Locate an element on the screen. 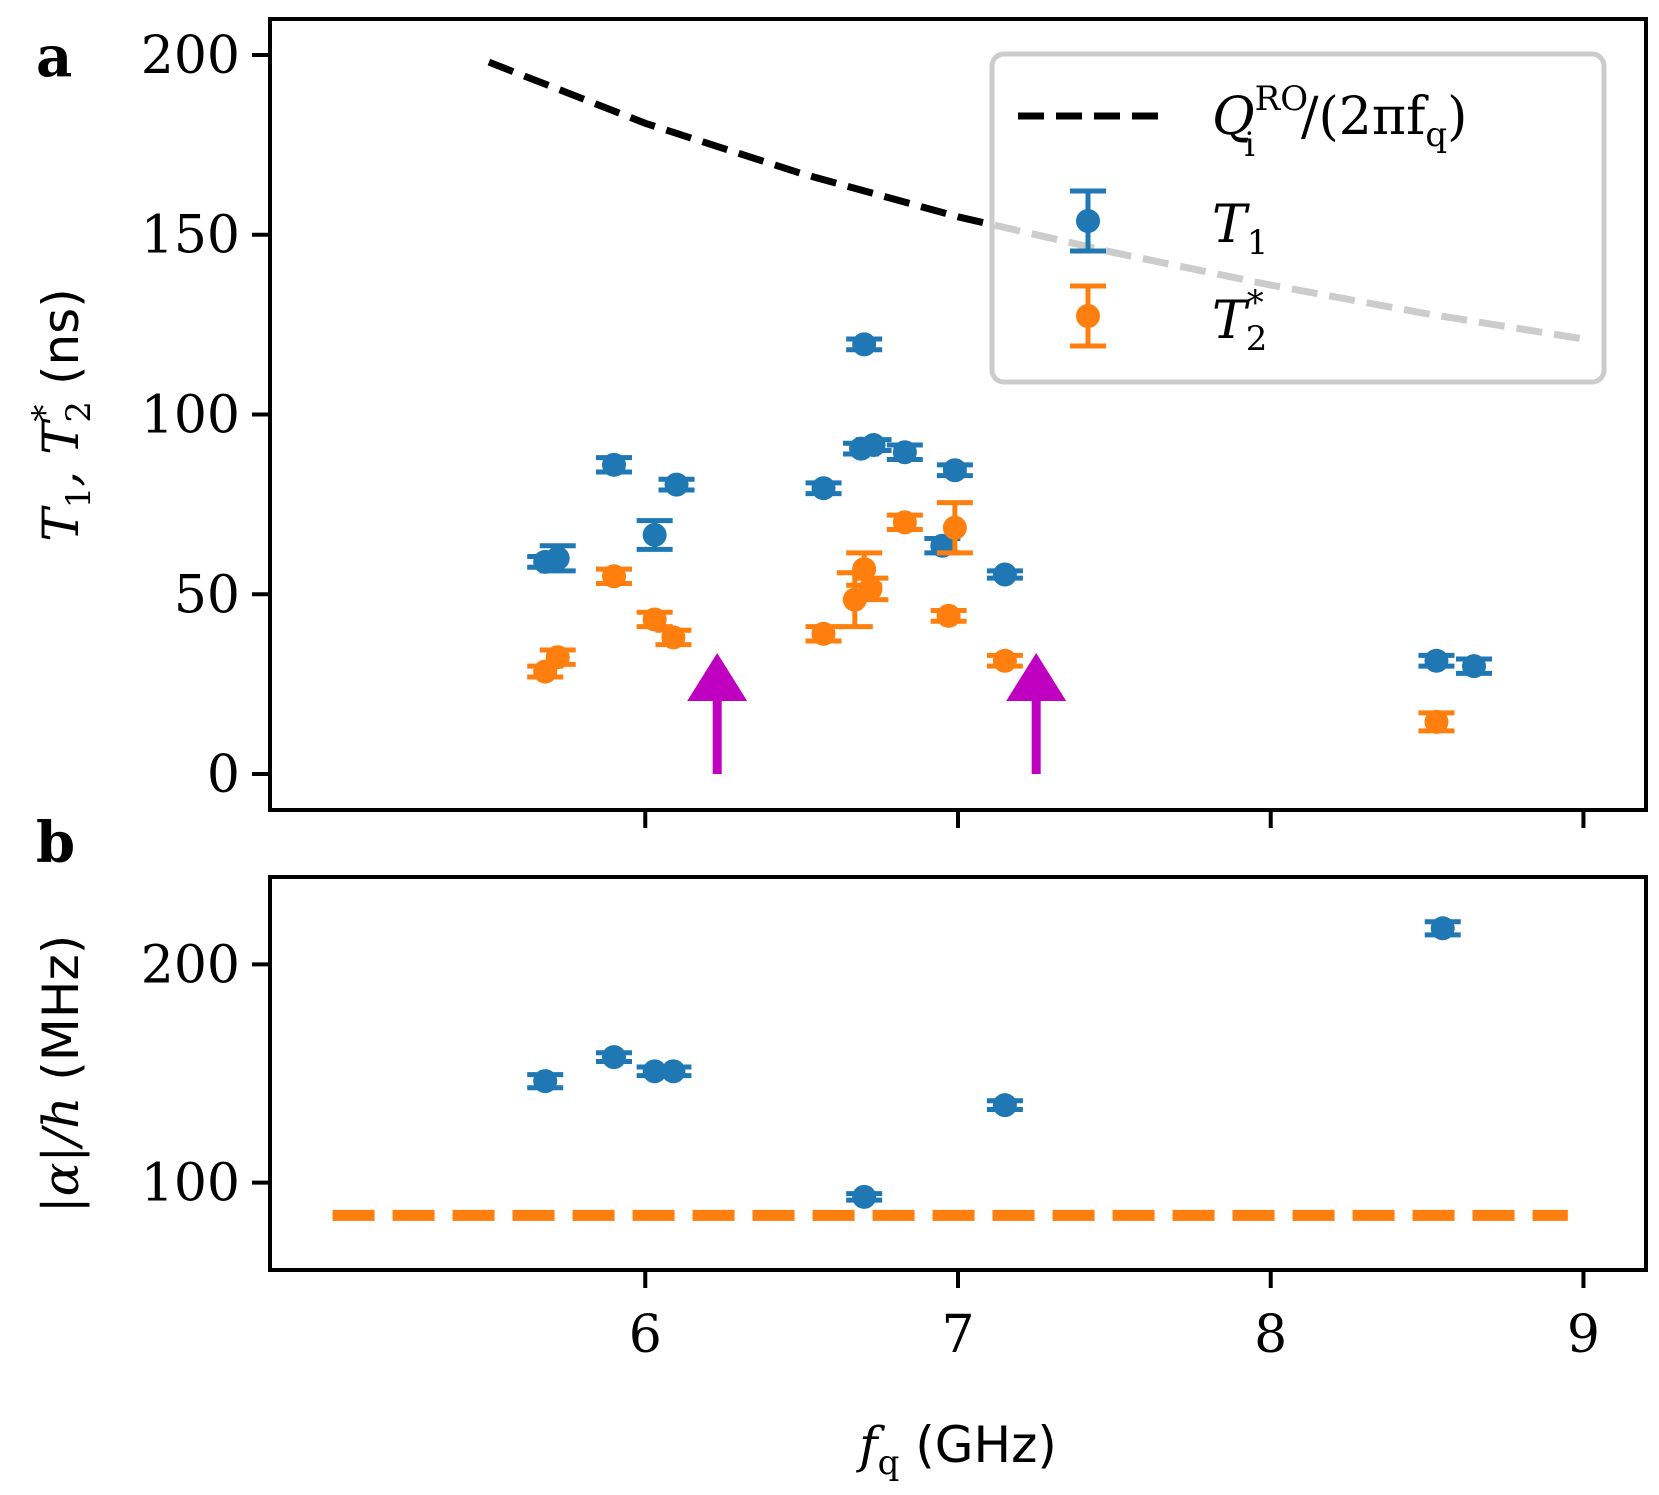  legend-label-t2: T* 2 is located at coordinates (1239, 321).